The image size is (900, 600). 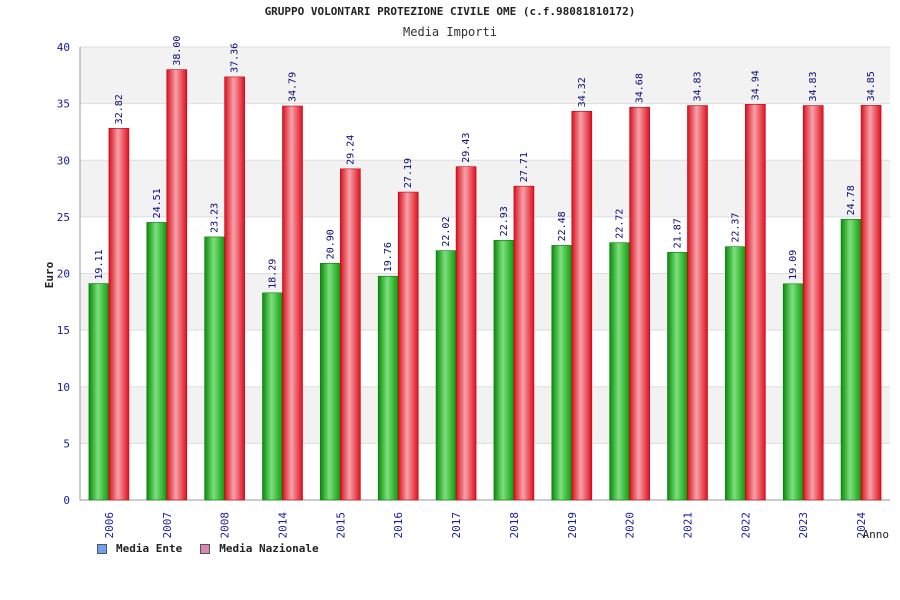 What do you see at coordinates (340, 525) in the screenshot?
I see `x-tick-label: 2015` at bounding box center [340, 525].